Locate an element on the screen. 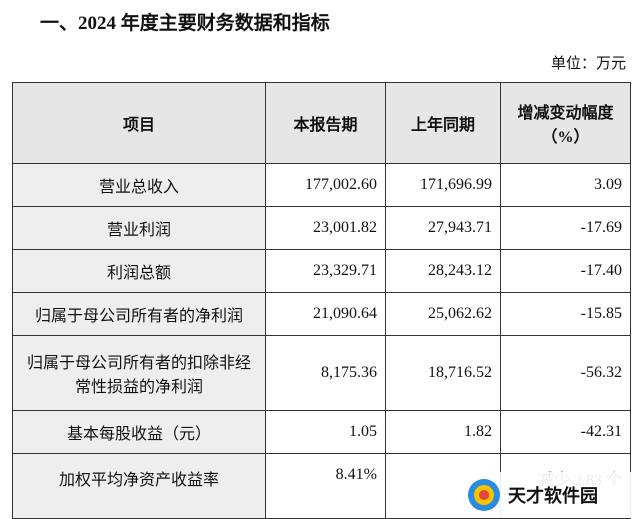  value-cell: 28,243.12 is located at coordinates (443, 271).